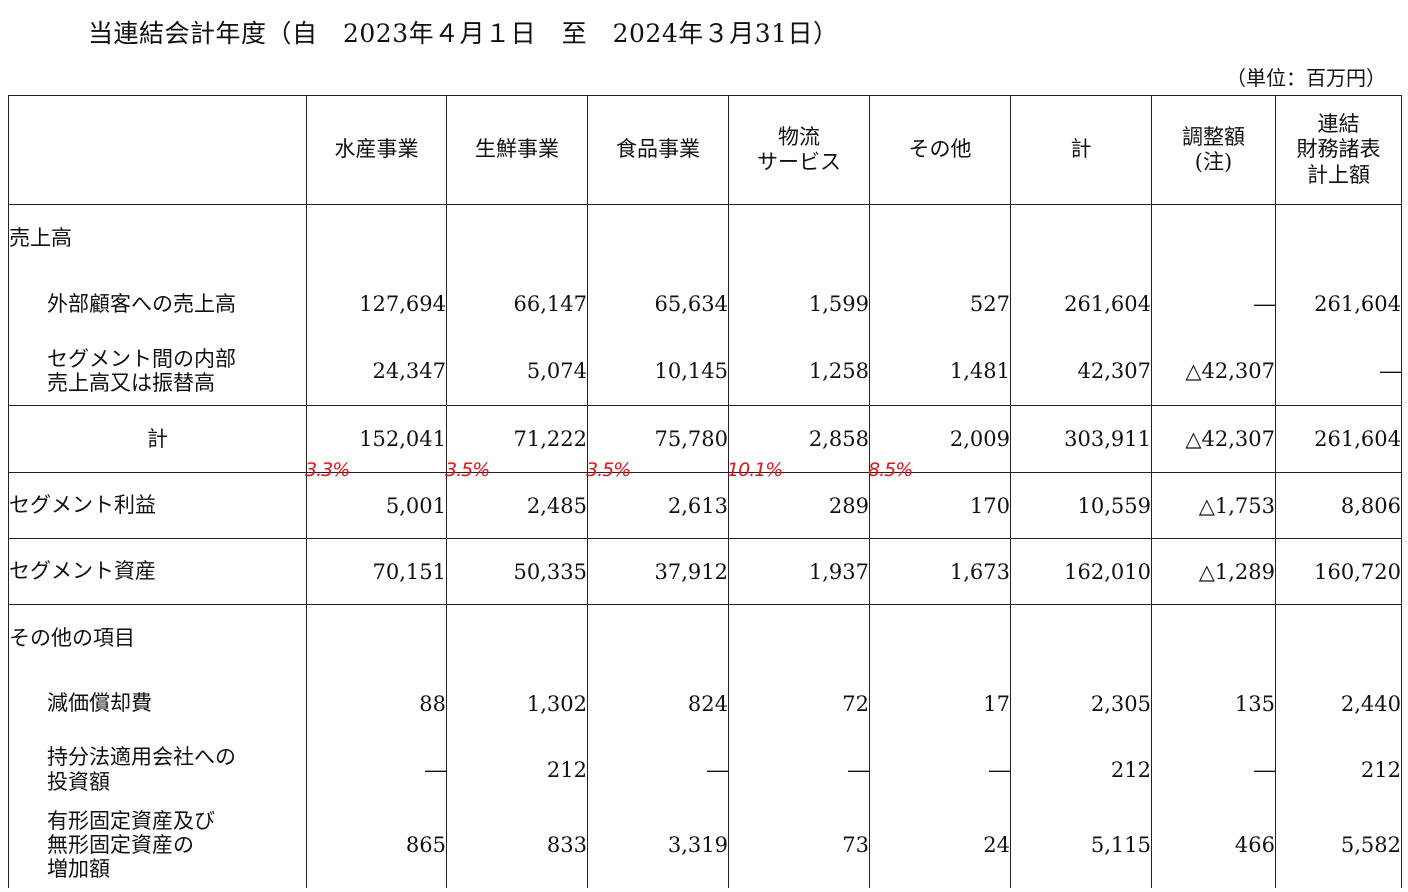 Image resolution: width=1408 pixels, height=892 pixels. I want to click on cell-value: 833, so click(566, 845).